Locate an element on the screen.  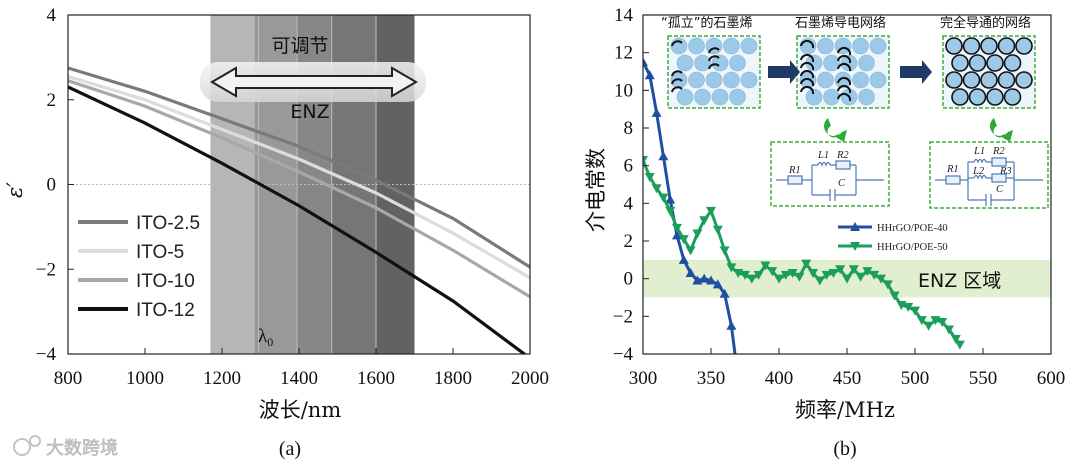
y-tick-label-a: 4 is located at coordinates (52, 15).